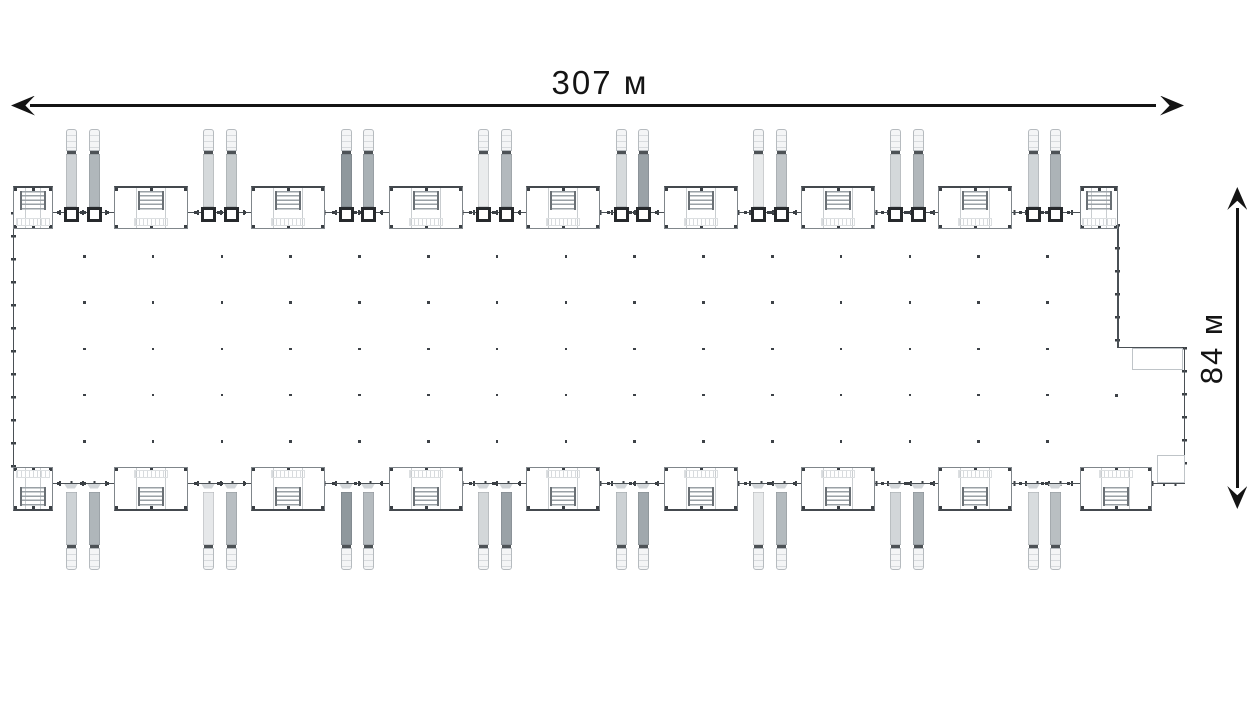 The width and height of the screenshot is (1250, 703). What do you see at coordinates (600, 82) in the screenshot?
I see `width-dimension-label: 307 м` at bounding box center [600, 82].